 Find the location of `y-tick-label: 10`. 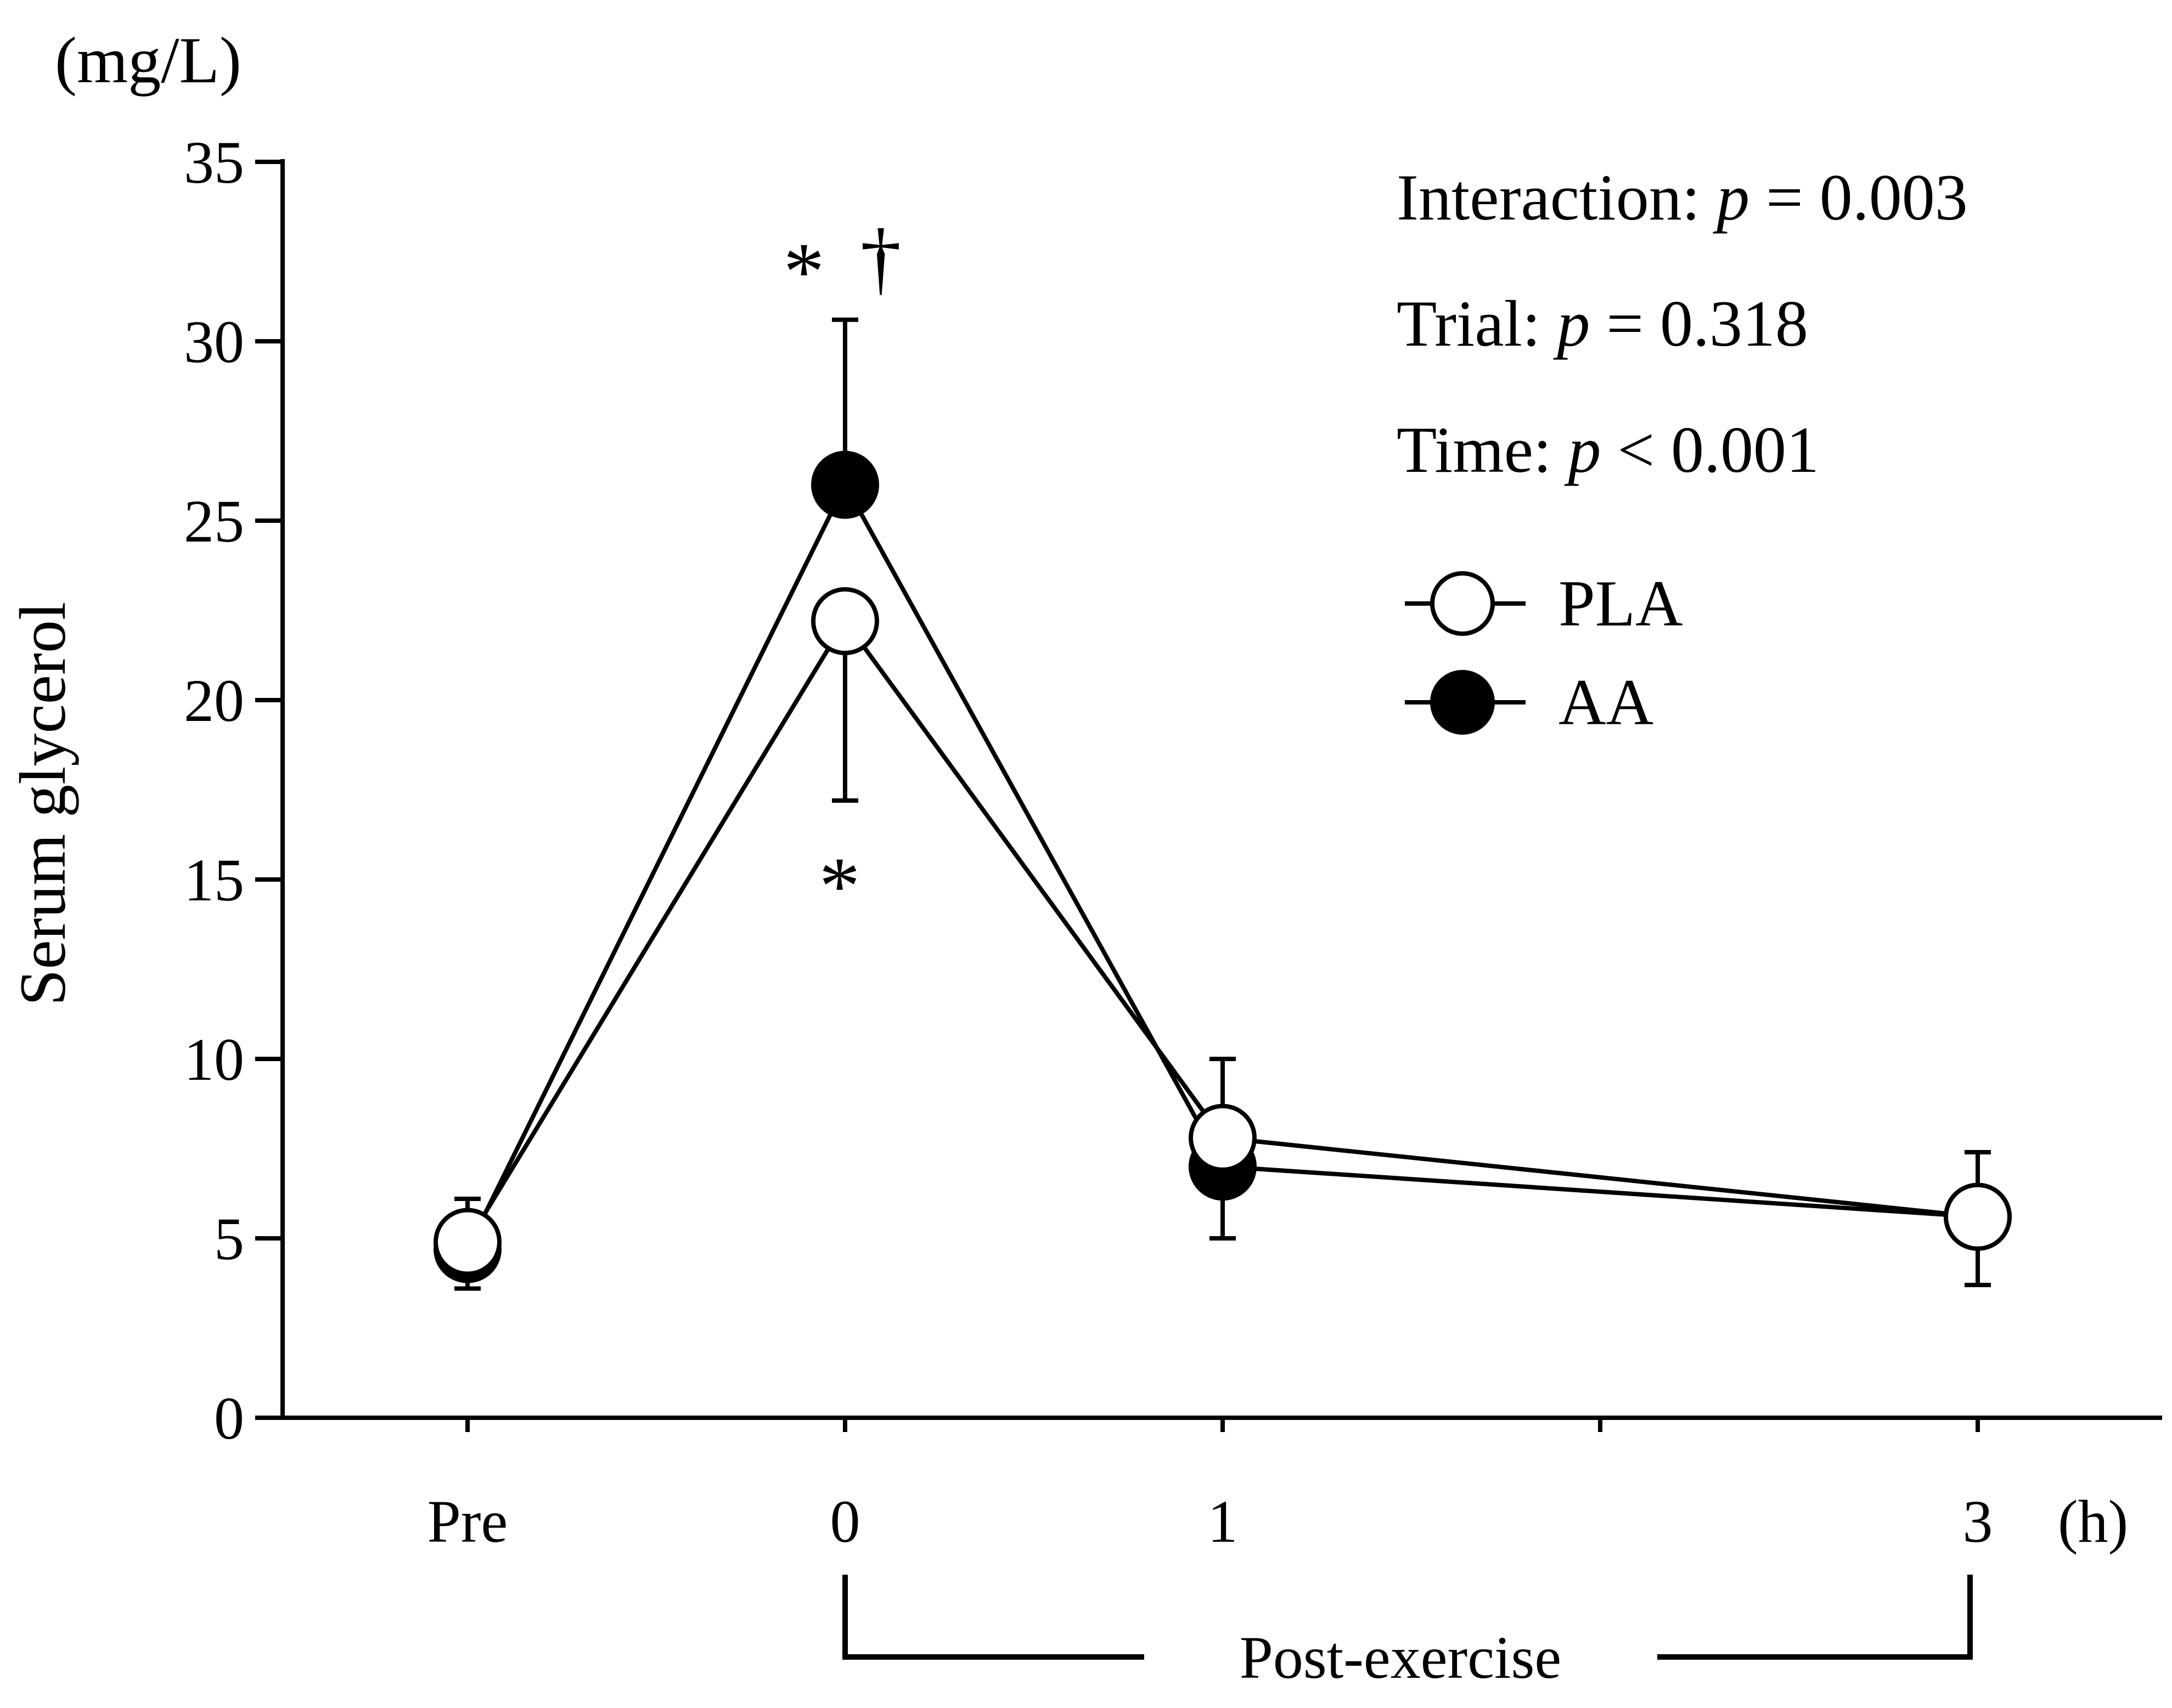

y-tick-label: 10 is located at coordinates (214, 1059).